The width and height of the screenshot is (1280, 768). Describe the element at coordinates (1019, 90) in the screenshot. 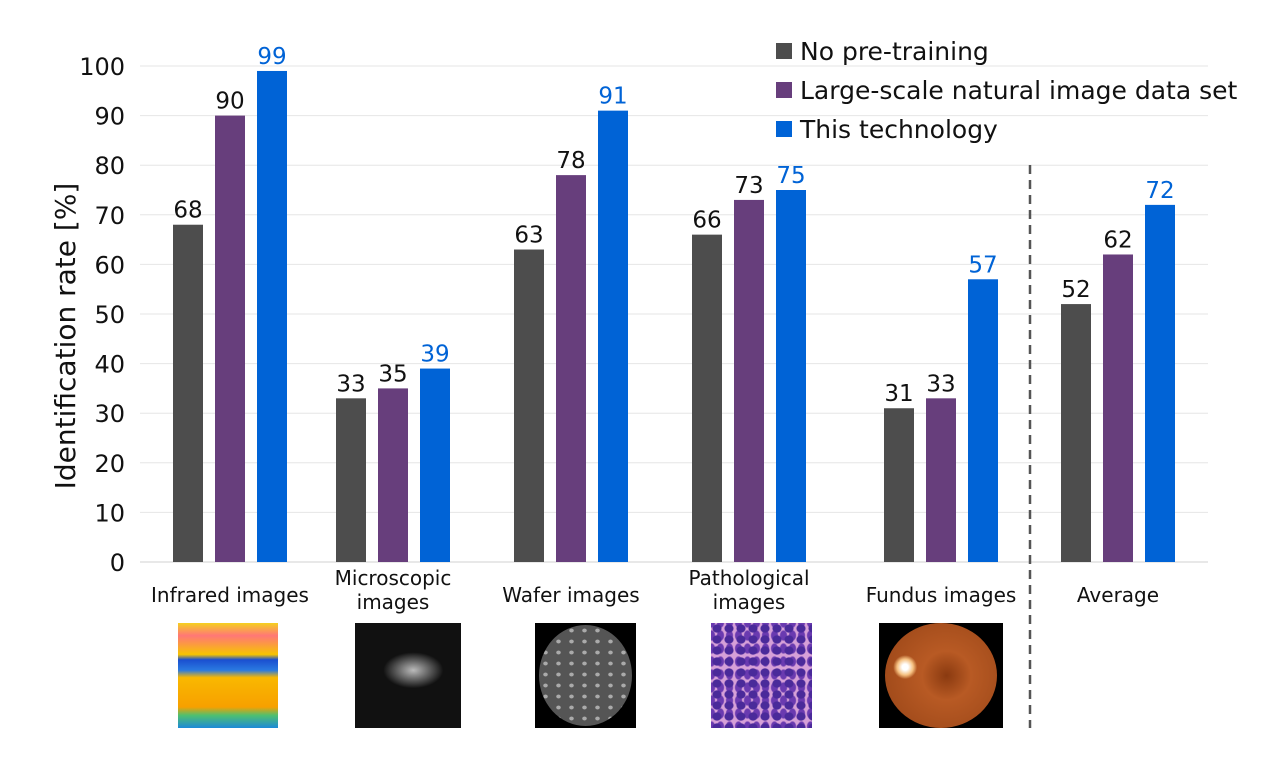

I see `legend-label: Large-scale natural image data set` at that location.